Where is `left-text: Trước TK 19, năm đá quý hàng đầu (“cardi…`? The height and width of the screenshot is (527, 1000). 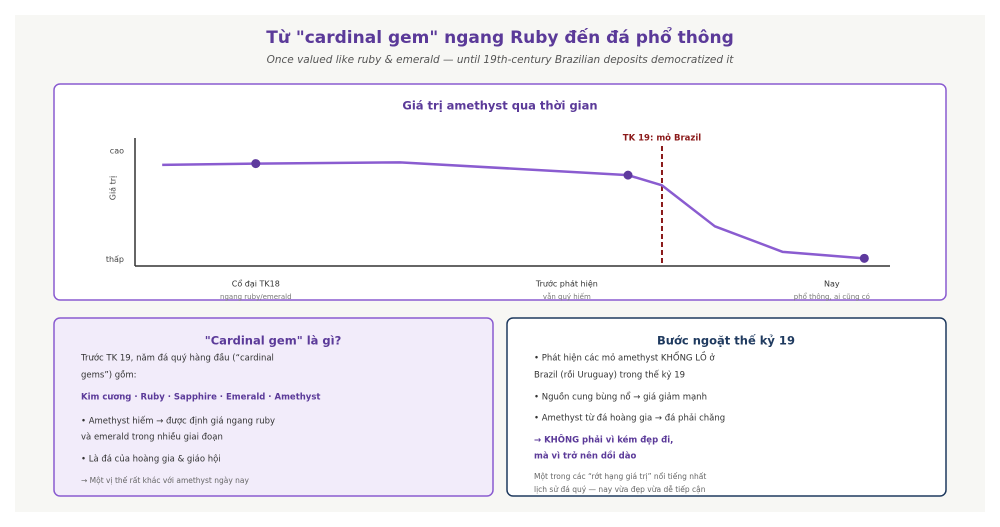 left-text: Trước TK 19, năm đá quý hàng đầu (“cardi… is located at coordinates (177, 358).